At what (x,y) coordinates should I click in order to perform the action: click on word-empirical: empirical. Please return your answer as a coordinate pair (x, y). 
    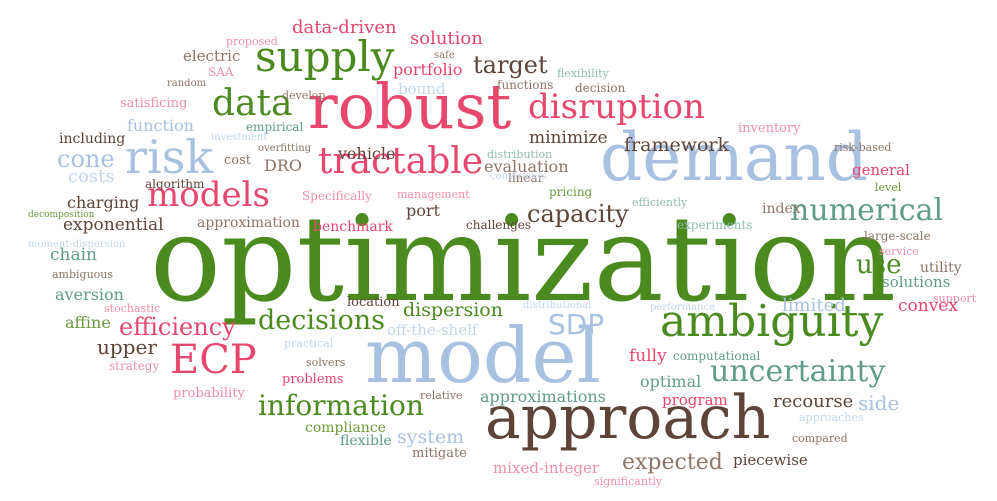
    Looking at the image, I should click on (275, 127).